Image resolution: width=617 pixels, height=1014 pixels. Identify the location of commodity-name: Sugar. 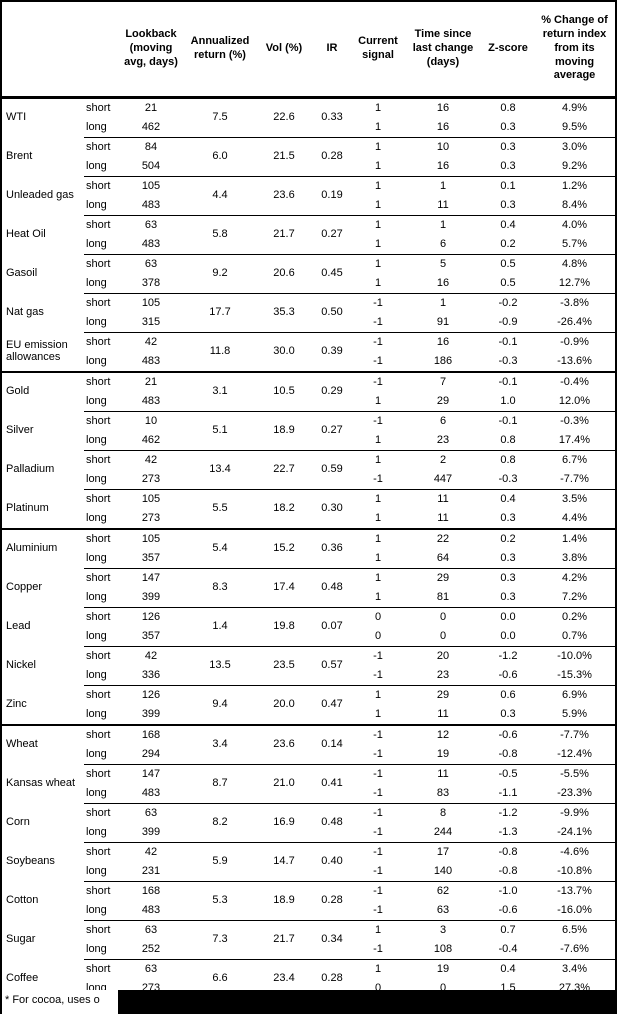
(21, 939).